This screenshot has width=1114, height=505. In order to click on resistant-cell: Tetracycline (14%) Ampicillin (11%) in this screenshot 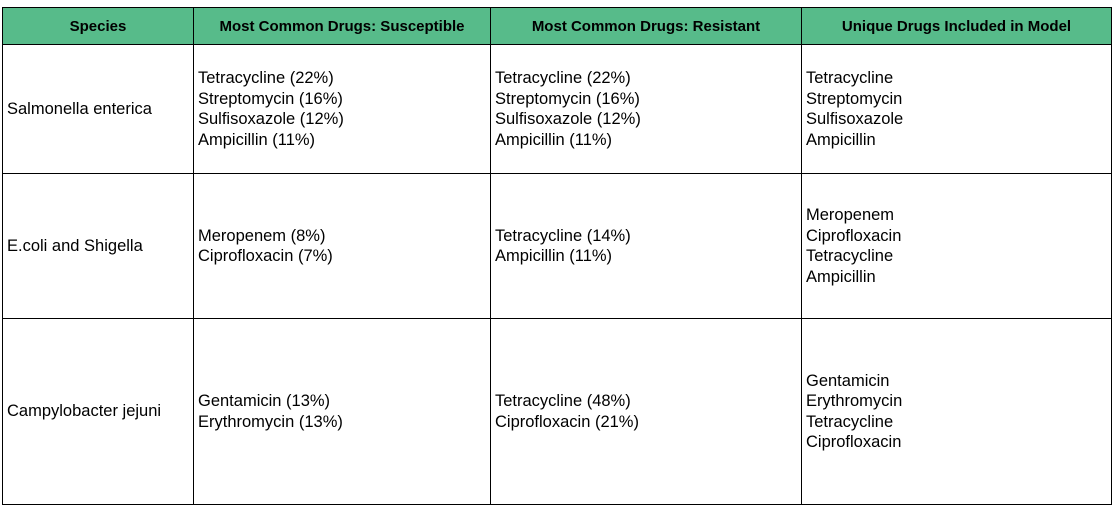, I will do `click(646, 246)`.